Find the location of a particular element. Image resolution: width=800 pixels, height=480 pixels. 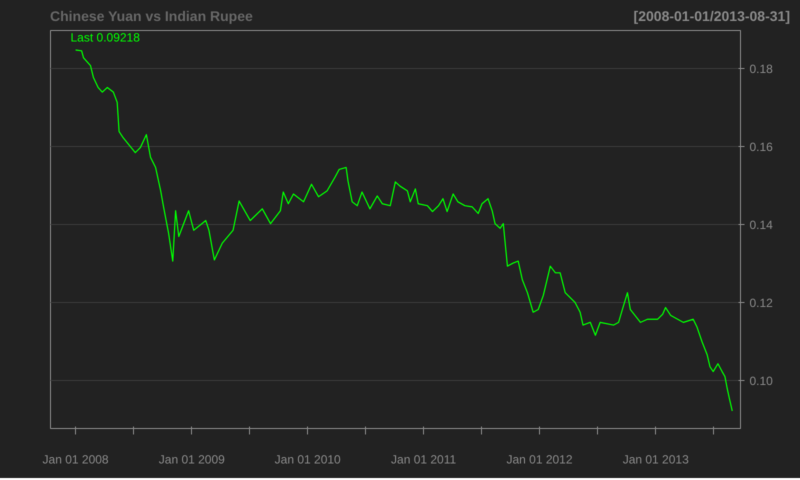

chart-title: Chinese Yuan vs Indian Rupee is located at coordinates (151, 16).